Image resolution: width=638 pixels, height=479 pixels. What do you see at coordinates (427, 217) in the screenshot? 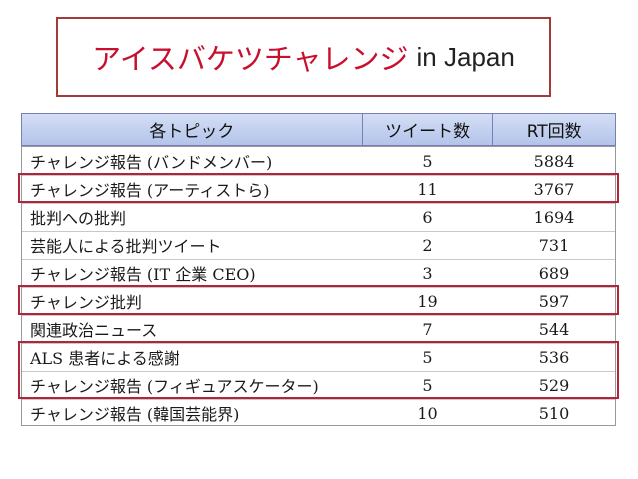
I see `cell-tweets: 6` at bounding box center [427, 217].